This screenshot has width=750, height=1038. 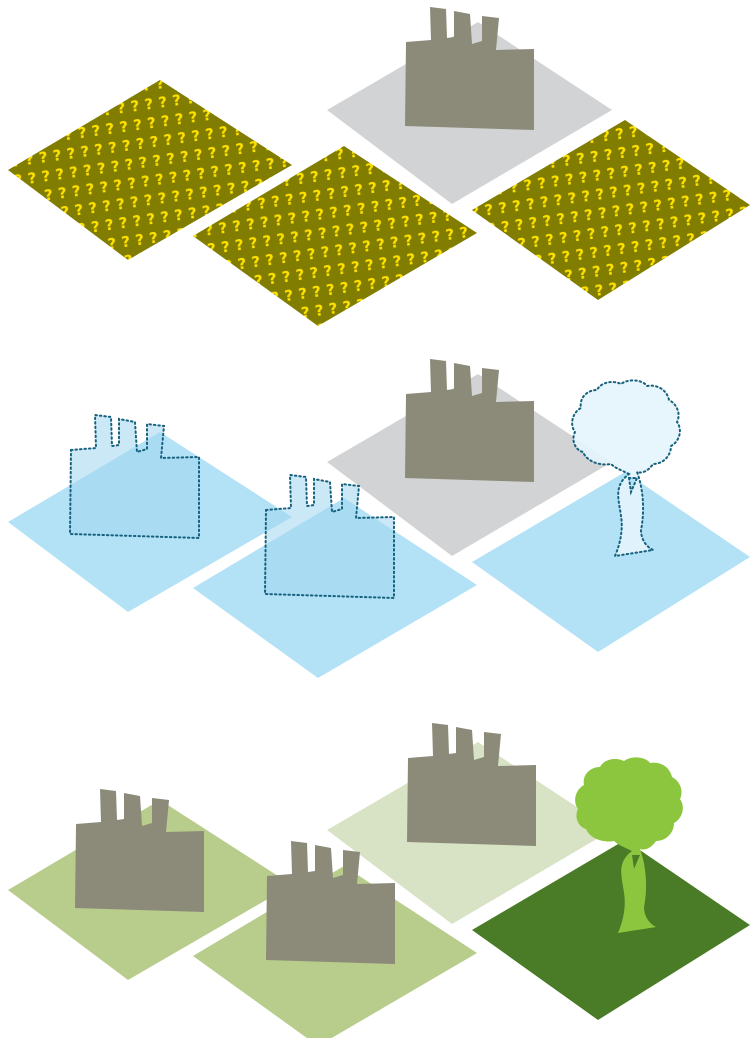 What do you see at coordinates (335, 236) in the screenshot?
I see `tile-unknown-middle` at bounding box center [335, 236].